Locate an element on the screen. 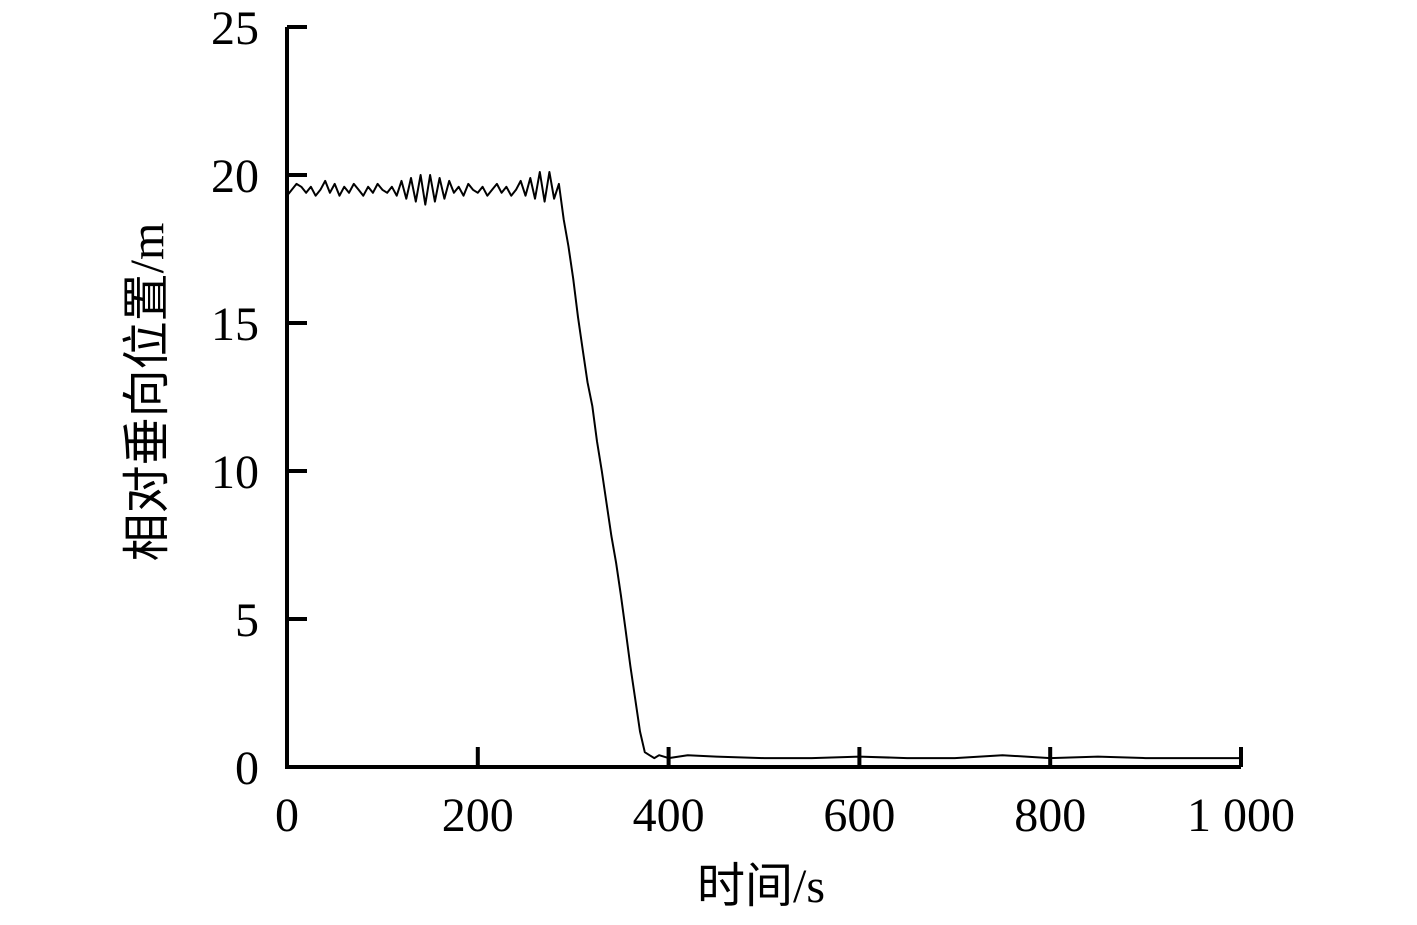 The width and height of the screenshot is (1417, 925). y-tick-label: 25 is located at coordinates (235, 28).